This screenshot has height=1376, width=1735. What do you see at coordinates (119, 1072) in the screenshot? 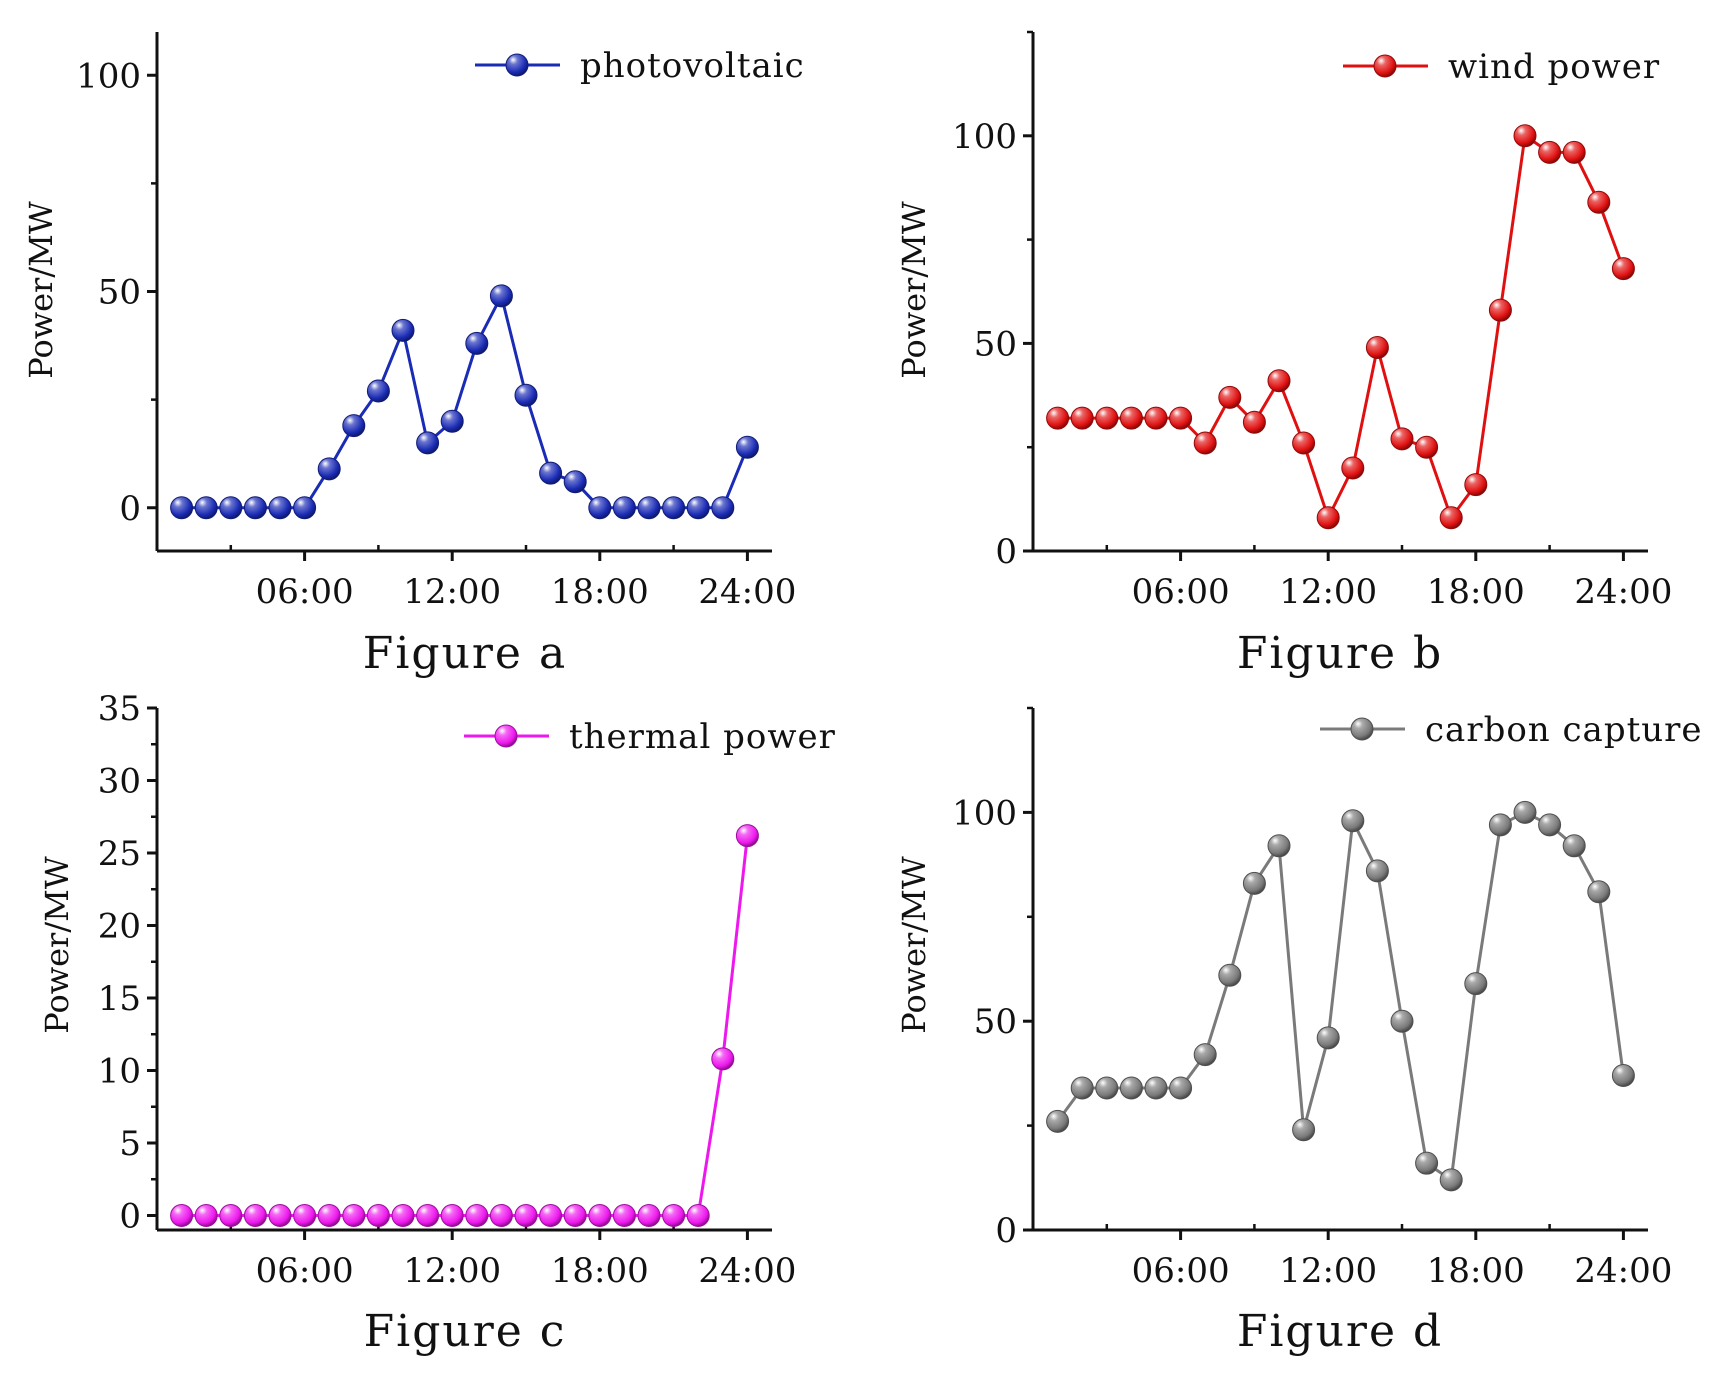
I see `y-tick-label: 10` at bounding box center [119, 1072].